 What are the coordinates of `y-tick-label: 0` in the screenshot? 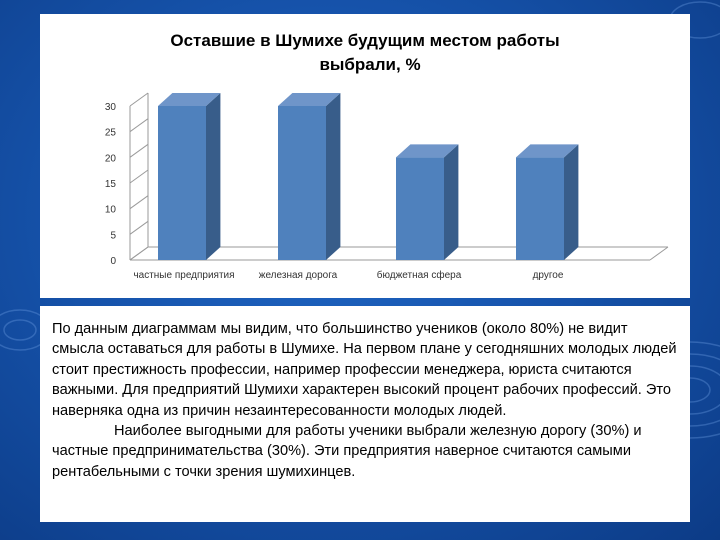 It's located at (113, 261).